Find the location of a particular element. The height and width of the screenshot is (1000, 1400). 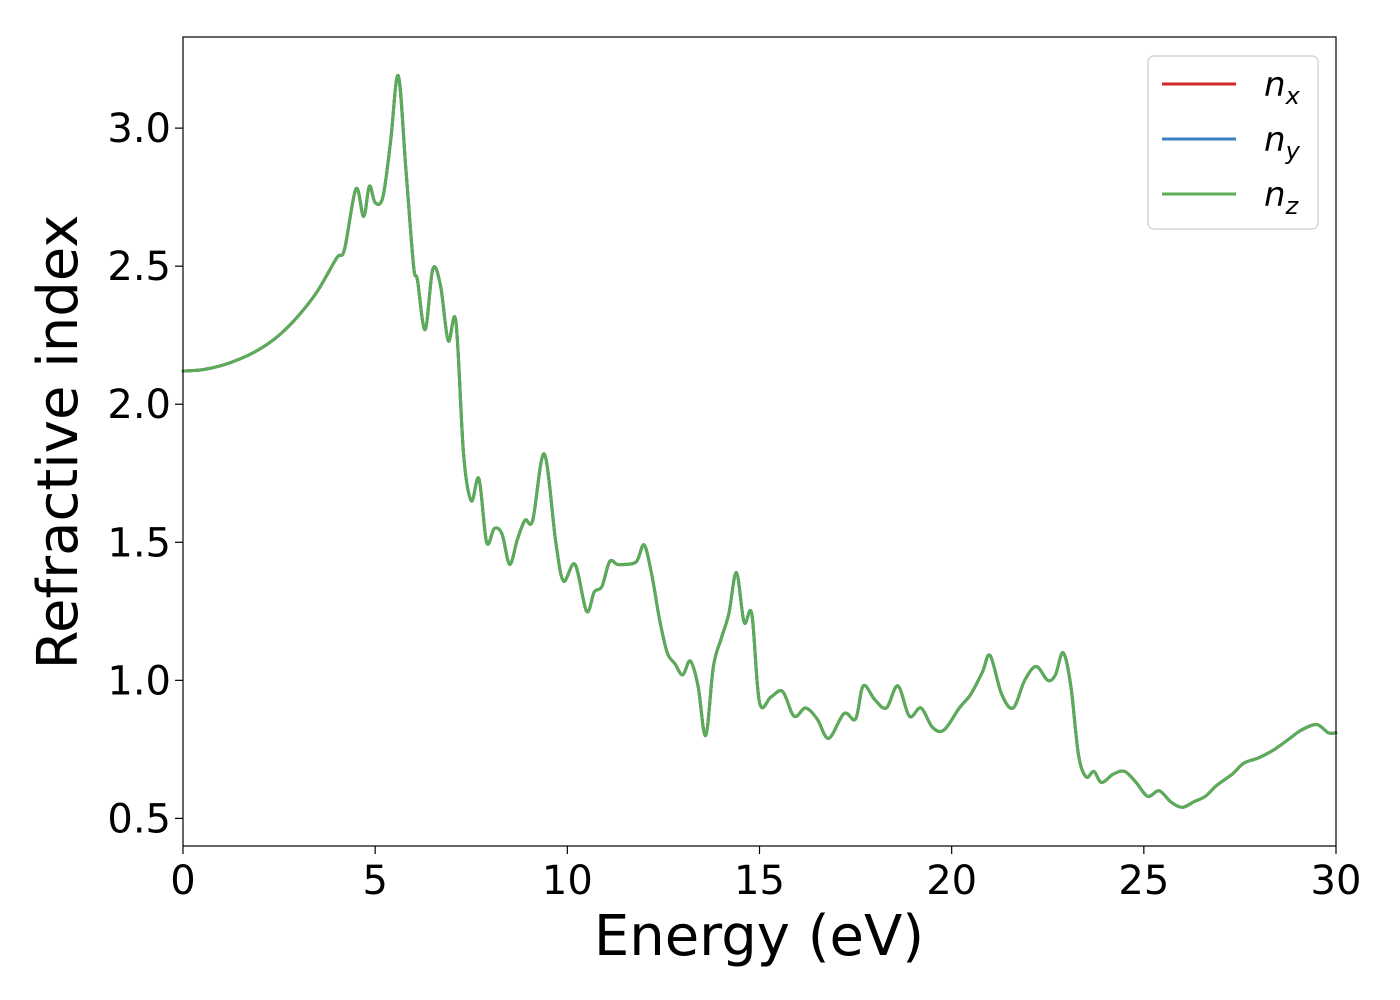

x-axis: 0 5 10 15 20 25 30 is located at coordinates (765, 875).